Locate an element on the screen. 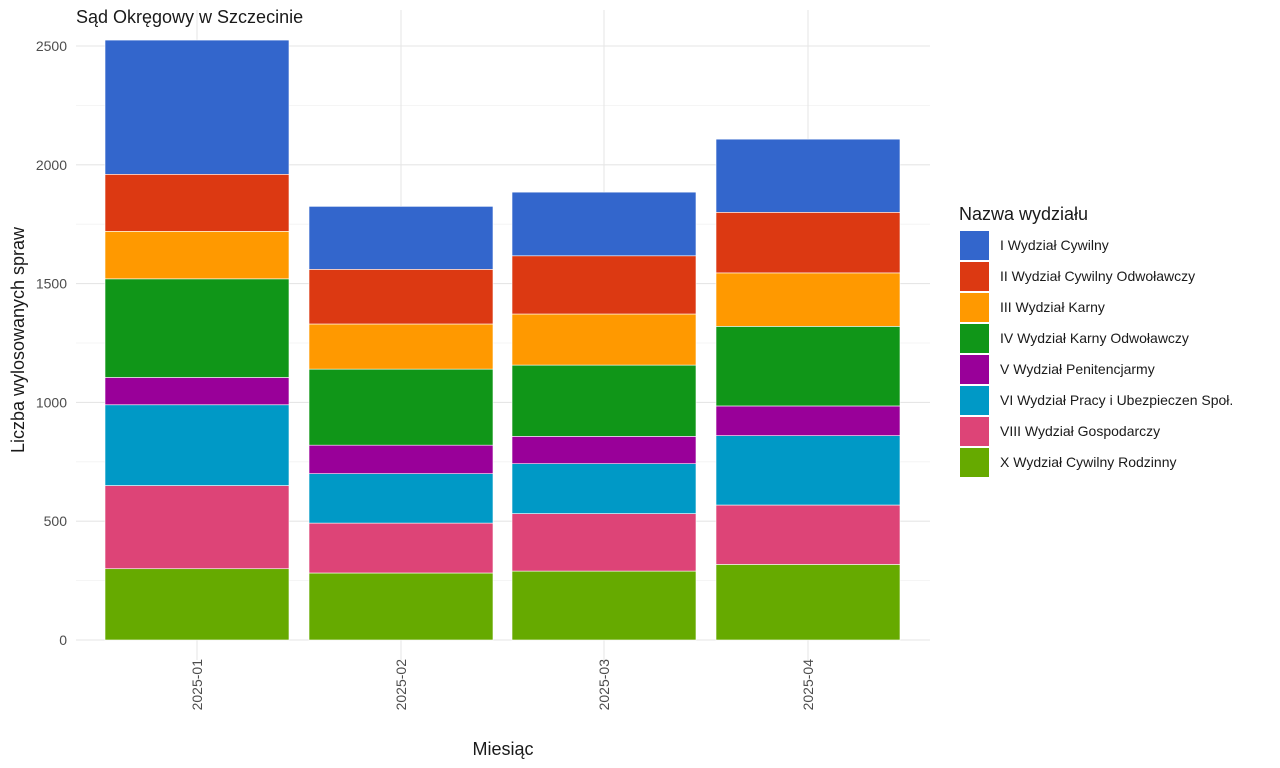 Image resolution: width=1280 pixels, height=768 pixels. y-tick-label: 1000 is located at coordinates (51, 402).